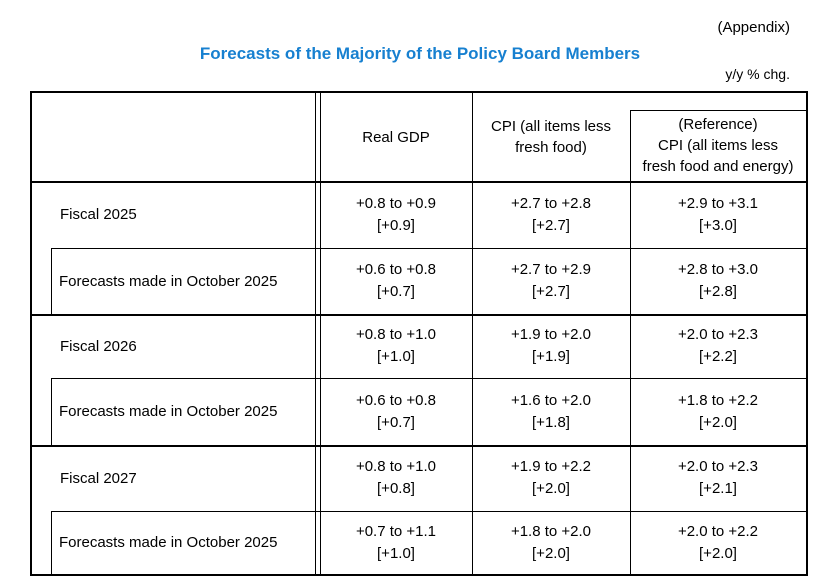  I want to click on forecast-median: [+1.9], so click(551, 356).